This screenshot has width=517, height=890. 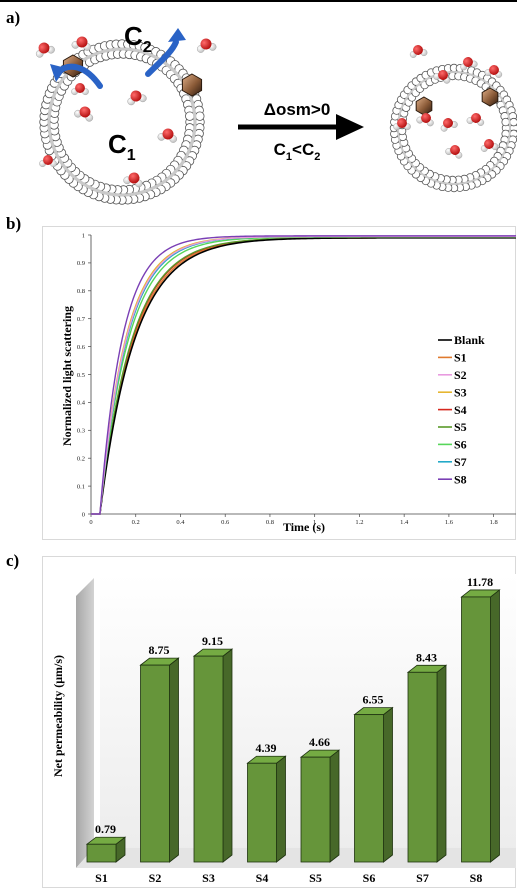 What do you see at coordinates (212, 641) in the screenshot?
I see `bar-value-label-s3: 9.15` at bounding box center [212, 641].